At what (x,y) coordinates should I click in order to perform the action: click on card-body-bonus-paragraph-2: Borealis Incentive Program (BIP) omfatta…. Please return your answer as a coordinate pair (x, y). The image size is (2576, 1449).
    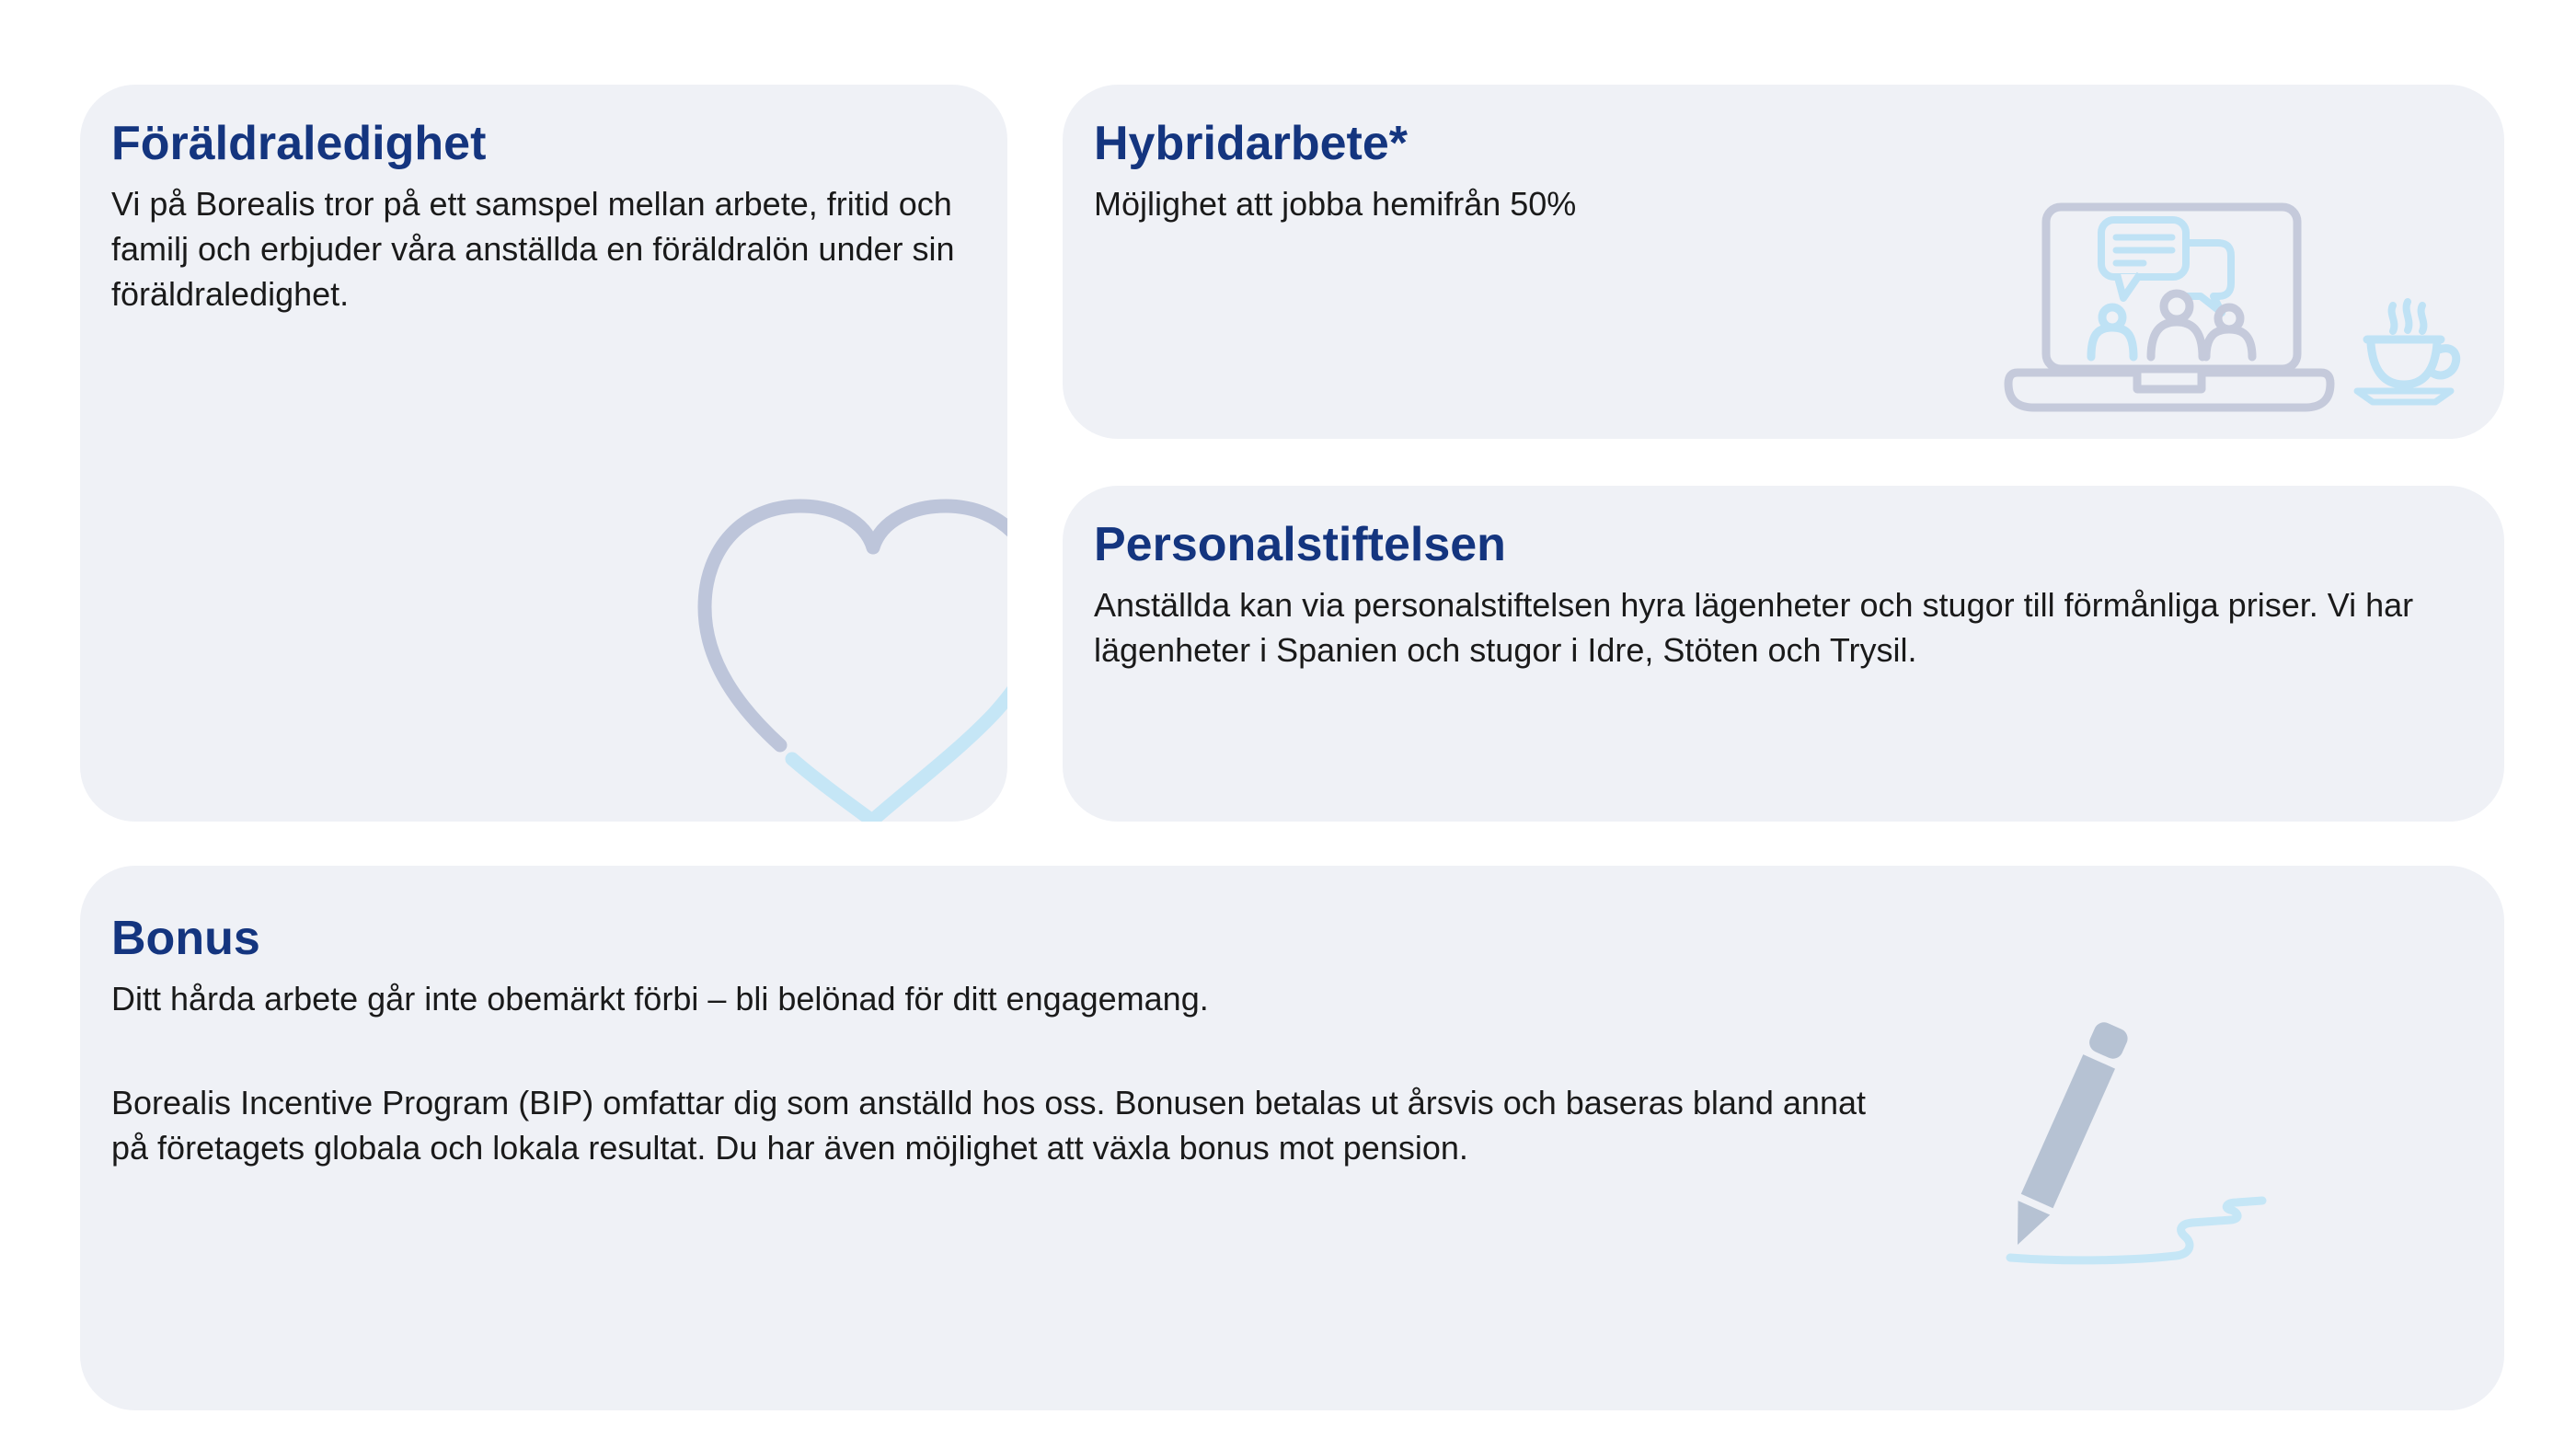
    Looking at the image, I should click on (988, 1125).